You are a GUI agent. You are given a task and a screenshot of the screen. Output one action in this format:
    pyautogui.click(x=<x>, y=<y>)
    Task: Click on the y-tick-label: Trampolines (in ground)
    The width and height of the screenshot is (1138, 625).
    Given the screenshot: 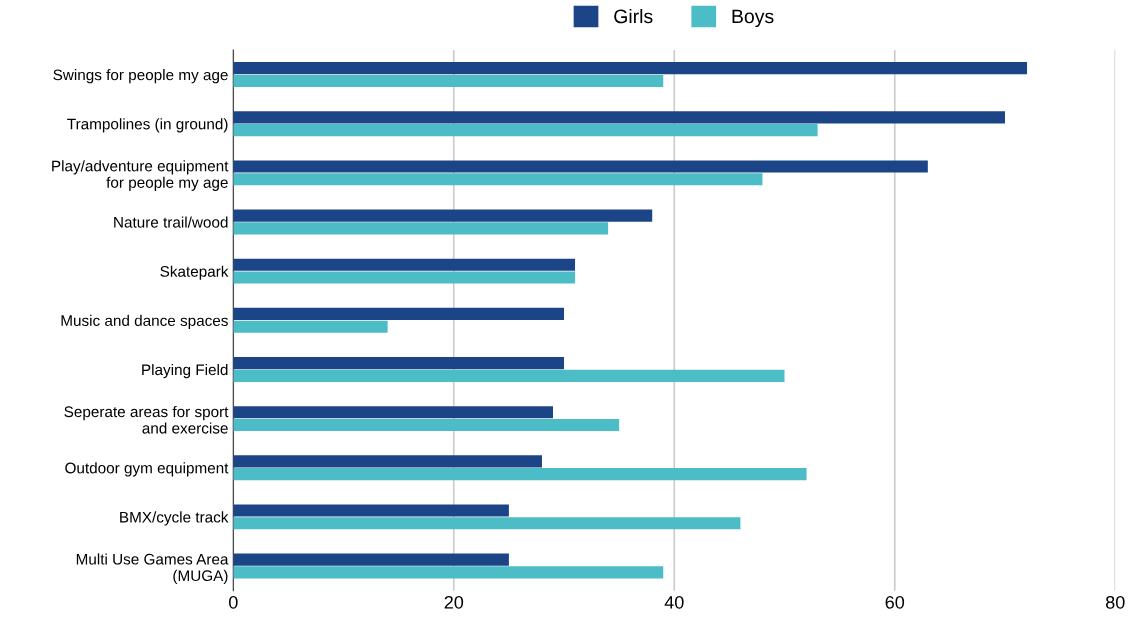 What is the action you would take?
    pyautogui.click(x=147, y=125)
    